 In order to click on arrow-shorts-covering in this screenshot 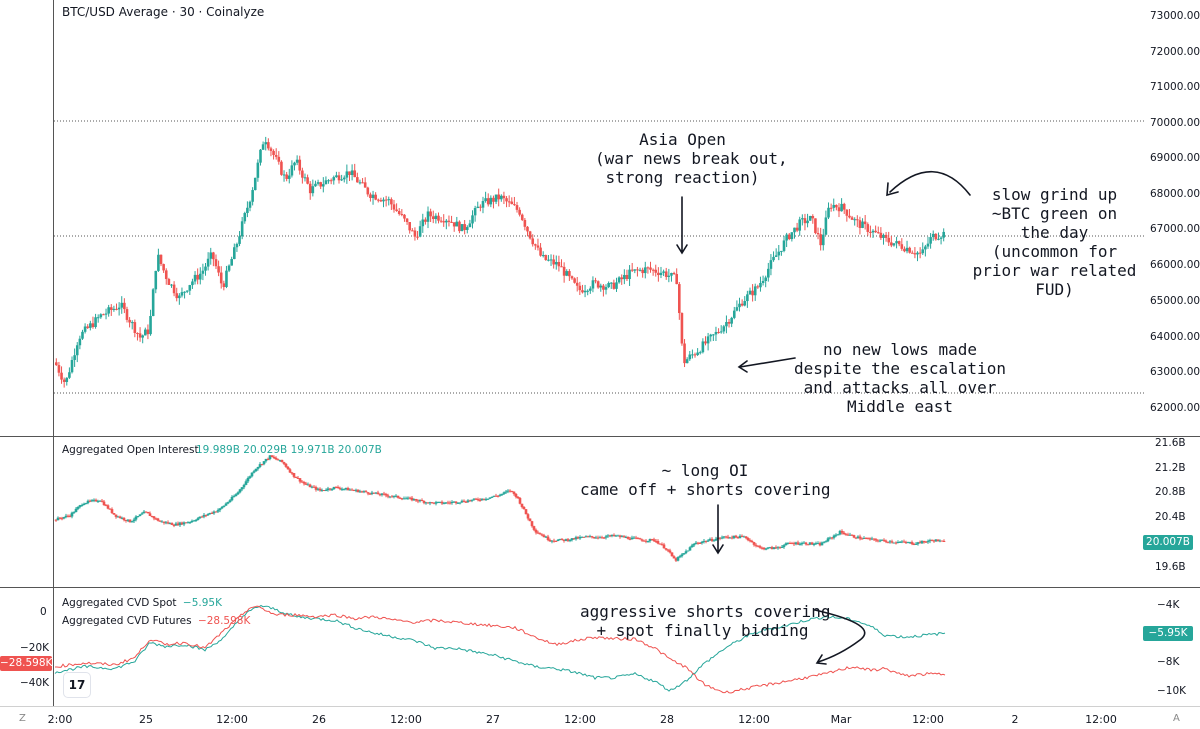, I will do `click(840, 637)`.